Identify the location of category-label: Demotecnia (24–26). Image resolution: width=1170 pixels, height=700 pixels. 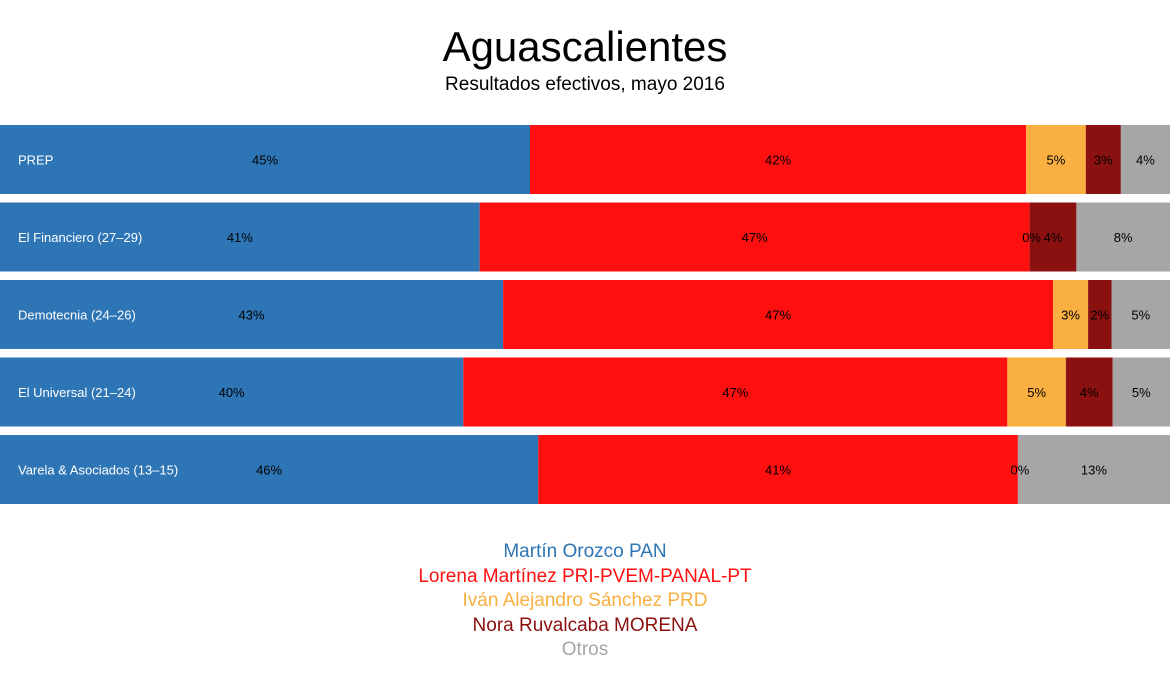
(77, 315).